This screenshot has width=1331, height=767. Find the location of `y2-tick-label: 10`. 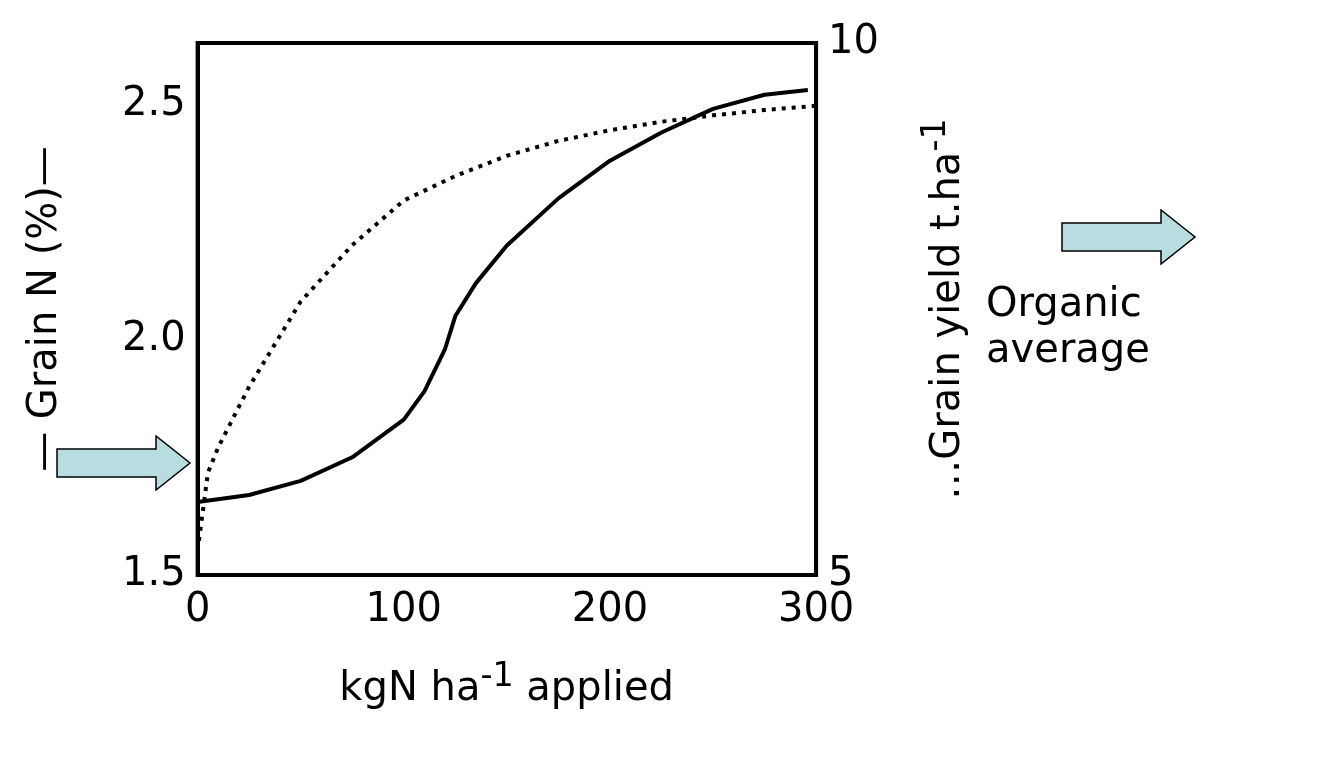

y2-tick-label: 10 is located at coordinates (854, 39).